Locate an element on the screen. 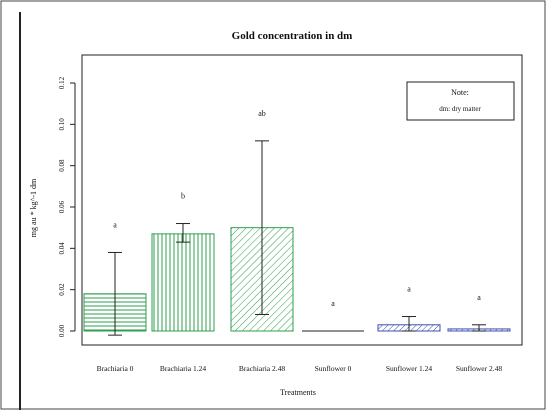  significance-letter: ab is located at coordinates (262, 113).